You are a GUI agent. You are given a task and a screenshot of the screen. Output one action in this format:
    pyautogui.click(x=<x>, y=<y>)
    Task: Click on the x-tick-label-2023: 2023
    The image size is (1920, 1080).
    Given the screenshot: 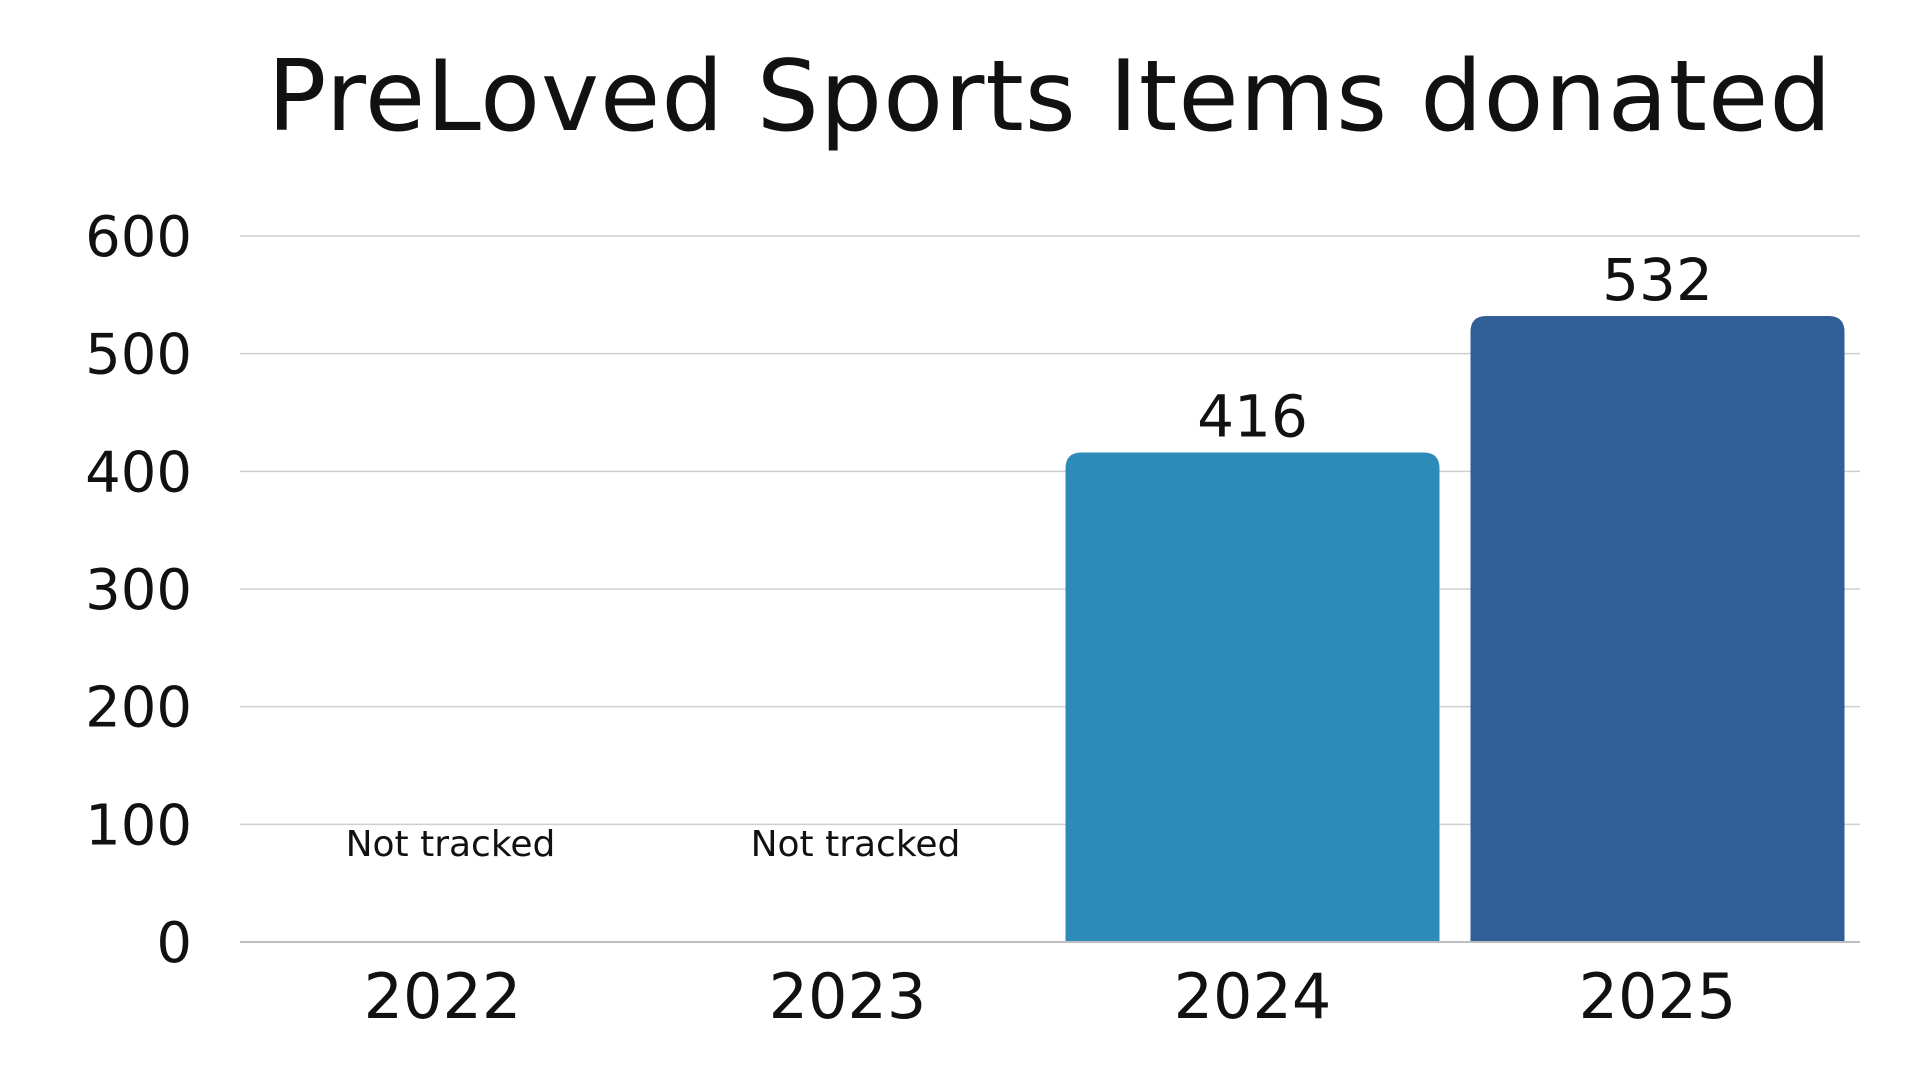 What is the action you would take?
    pyautogui.click(x=848, y=996)
    